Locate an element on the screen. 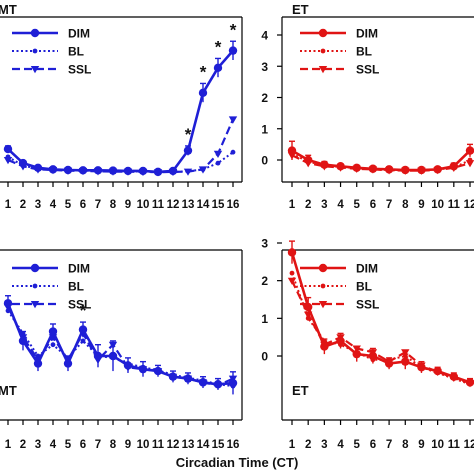 The width and height of the screenshot is (474, 474). legend-label-ssl: SSL is located at coordinates (79, 70).